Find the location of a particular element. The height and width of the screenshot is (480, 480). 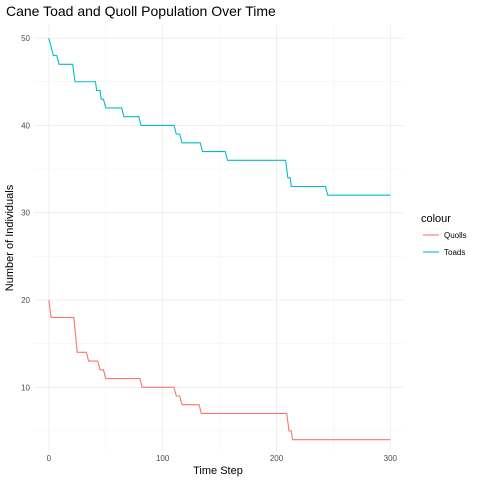

x-tick-label: 0 is located at coordinates (49, 458).